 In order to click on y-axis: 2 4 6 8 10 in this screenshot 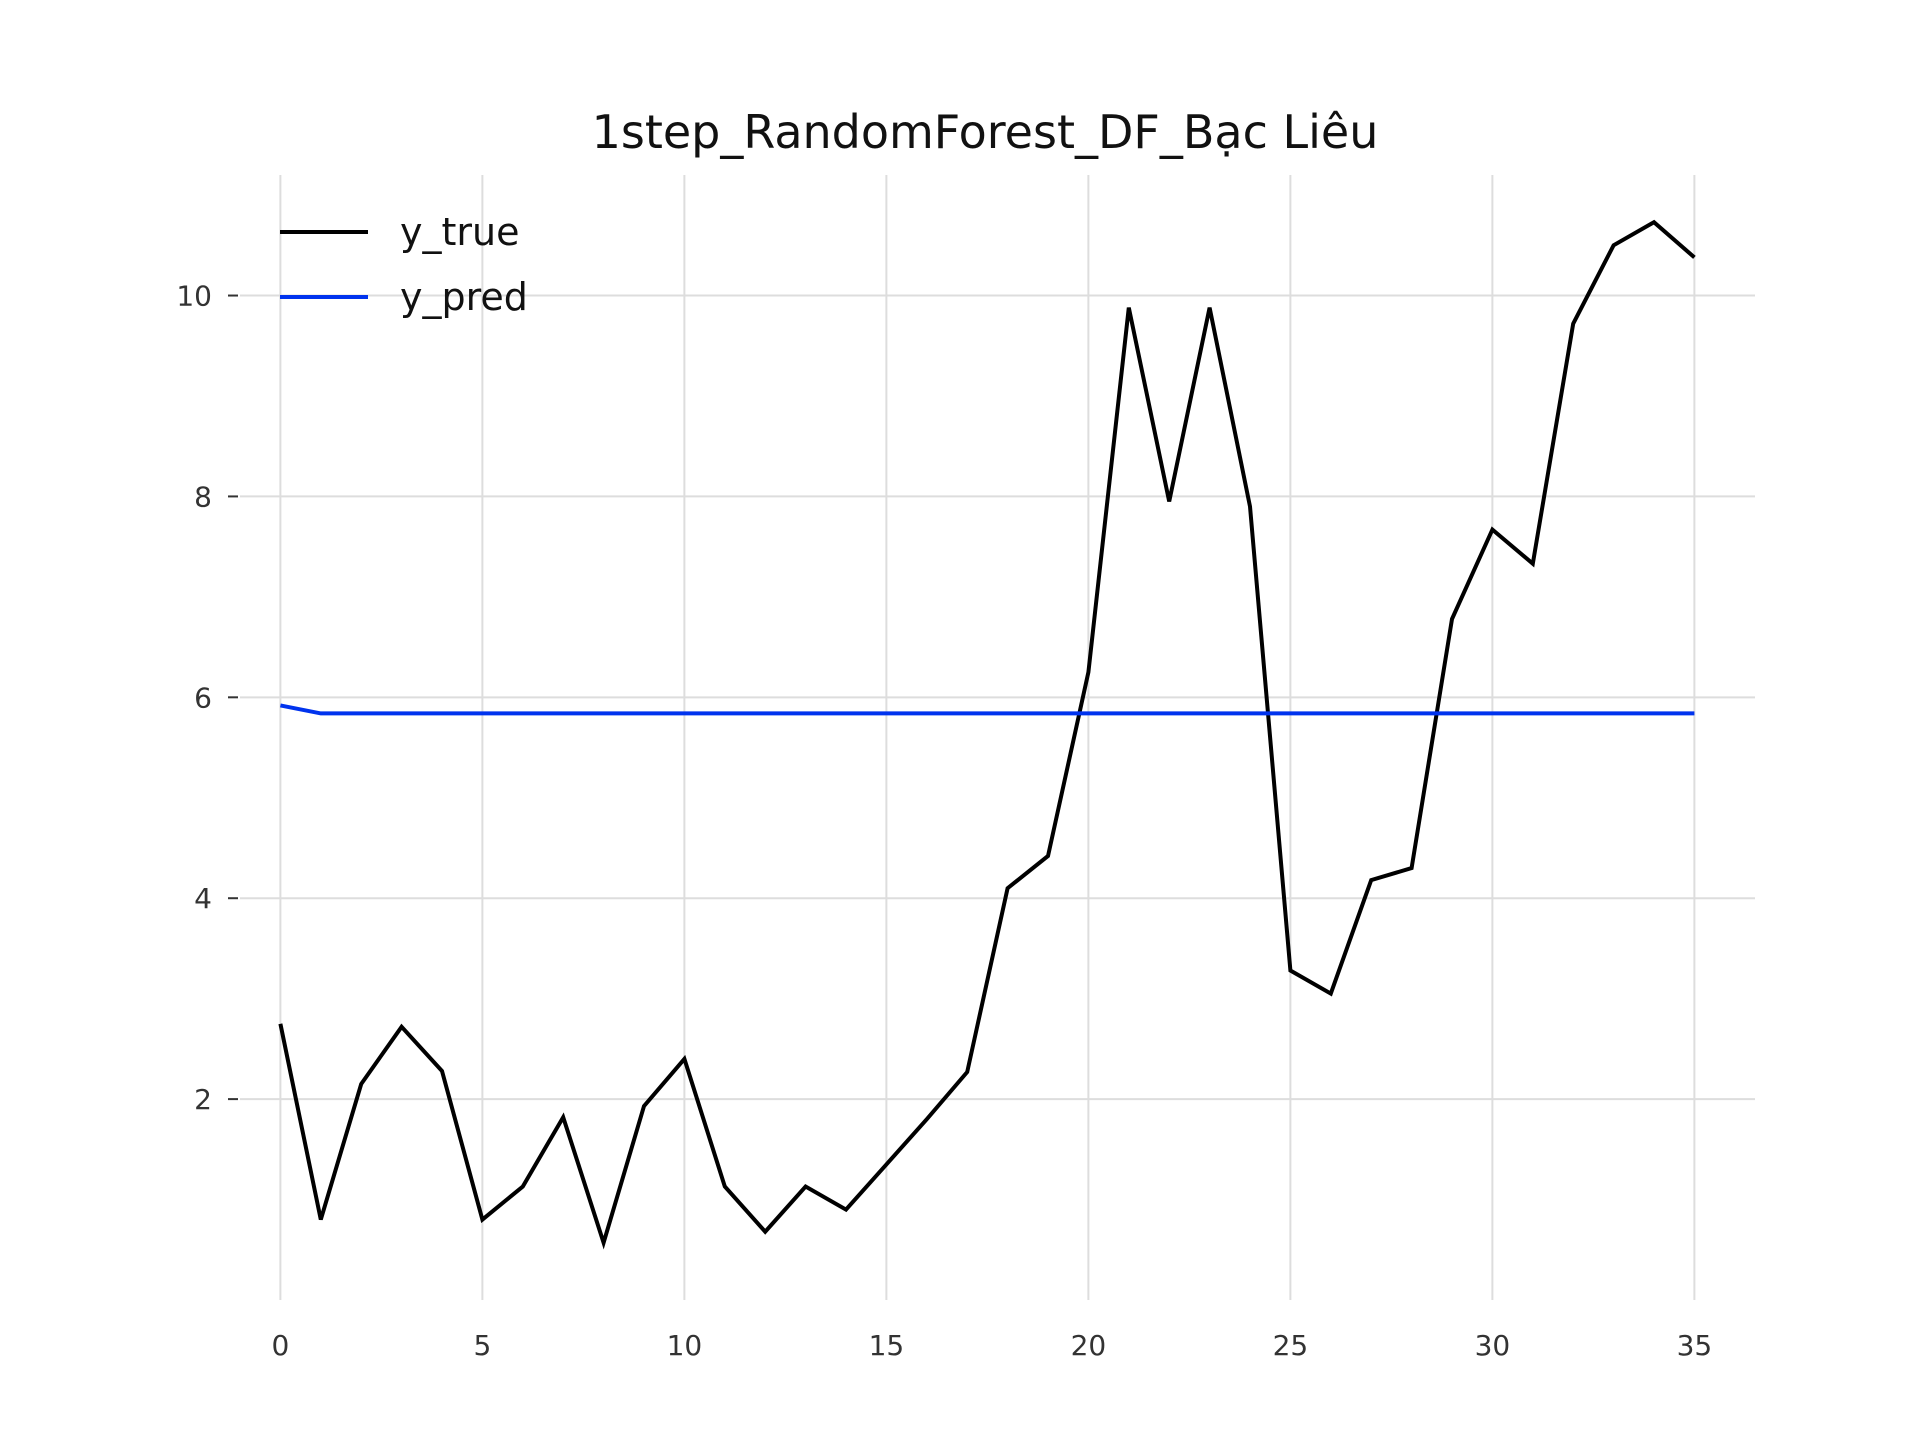, I will do `click(207, 698)`.